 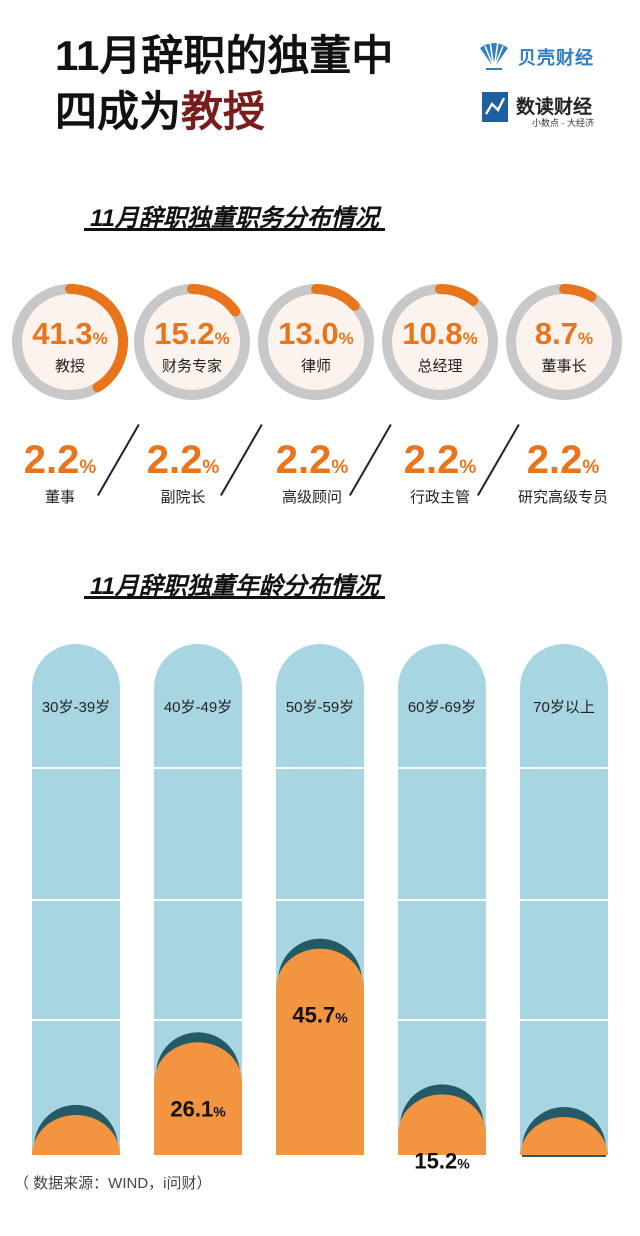 I want to click on small-label: 高级顾问, so click(x=311, y=497).